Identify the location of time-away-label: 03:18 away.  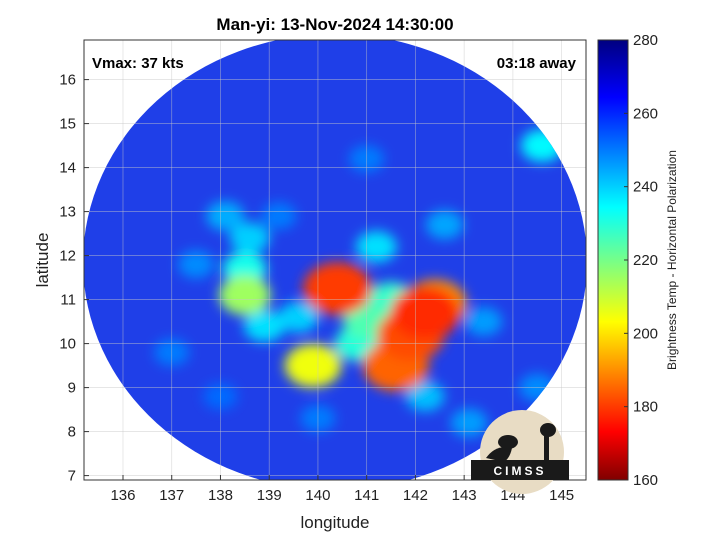
(537, 63).